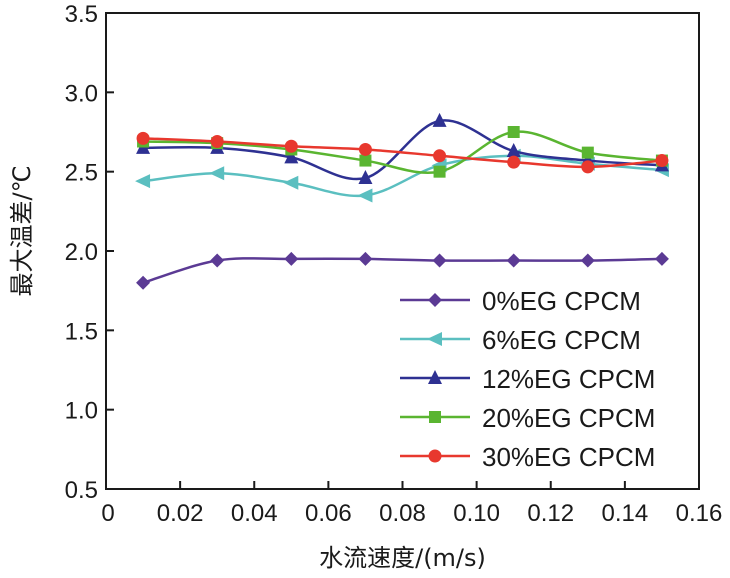 This screenshot has width=730, height=578. Describe the element at coordinates (81, 490) in the screenshot. I see `y-tick-label: 0.5` at that location.